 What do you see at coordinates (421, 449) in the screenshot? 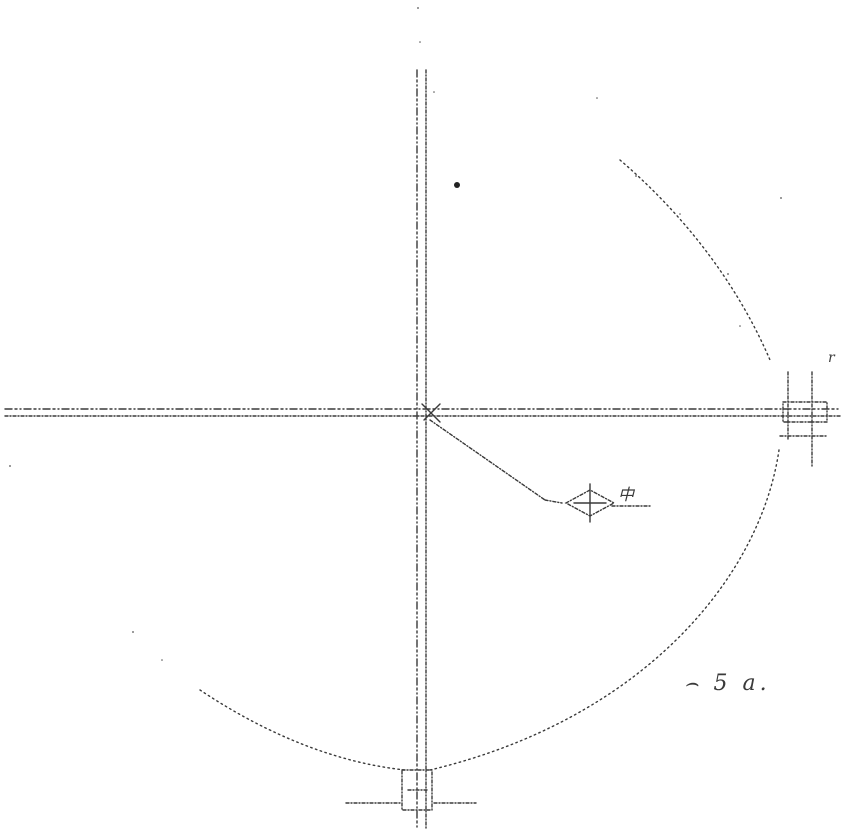
I see `vertical-axis` at bounding box center [421, 449].